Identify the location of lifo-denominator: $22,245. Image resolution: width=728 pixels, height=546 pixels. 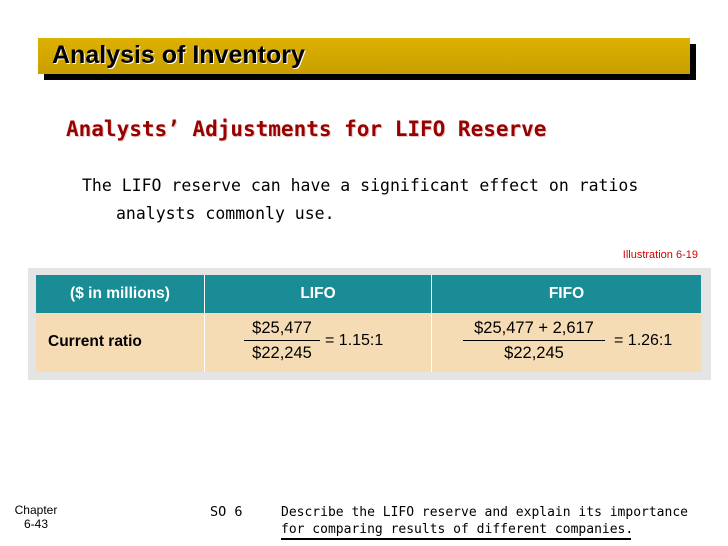
(282, 353).